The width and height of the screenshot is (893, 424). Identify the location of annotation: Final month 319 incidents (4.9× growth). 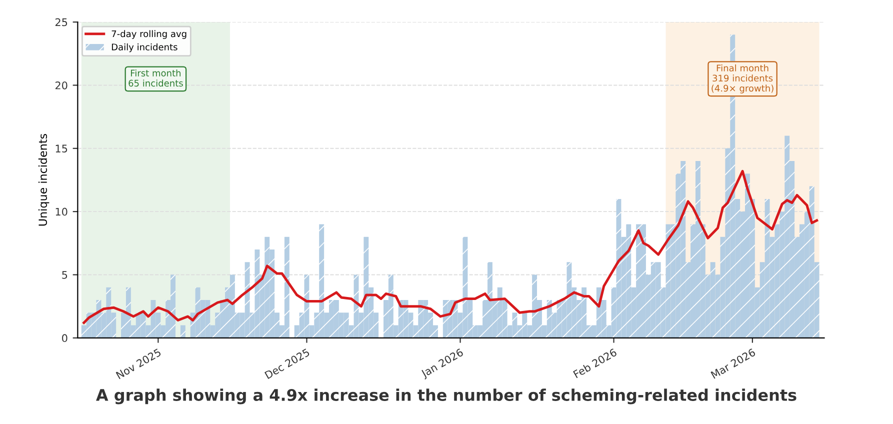
(743, 79).